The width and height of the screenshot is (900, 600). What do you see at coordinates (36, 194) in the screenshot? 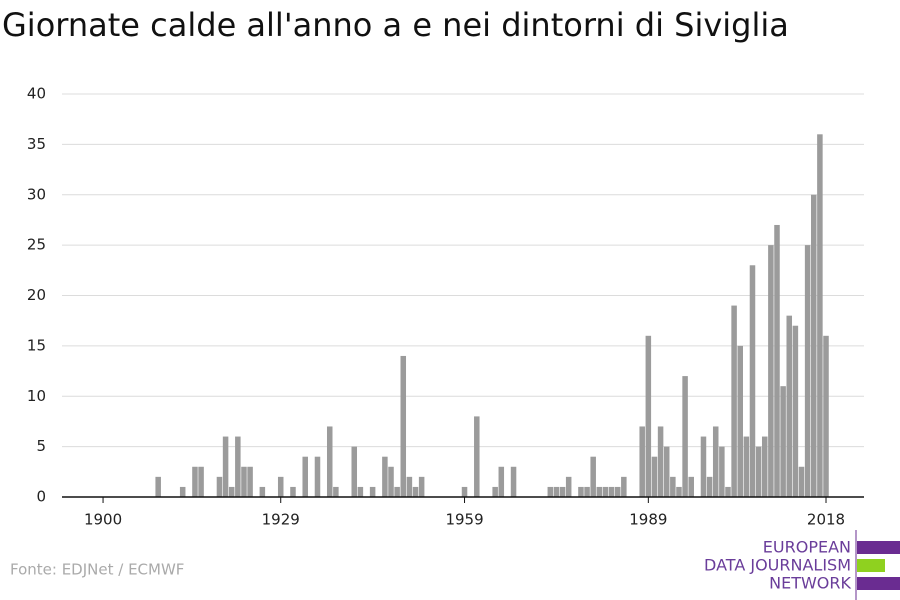
I see `y-tick-label: 30` at bounding box center [36, 194].